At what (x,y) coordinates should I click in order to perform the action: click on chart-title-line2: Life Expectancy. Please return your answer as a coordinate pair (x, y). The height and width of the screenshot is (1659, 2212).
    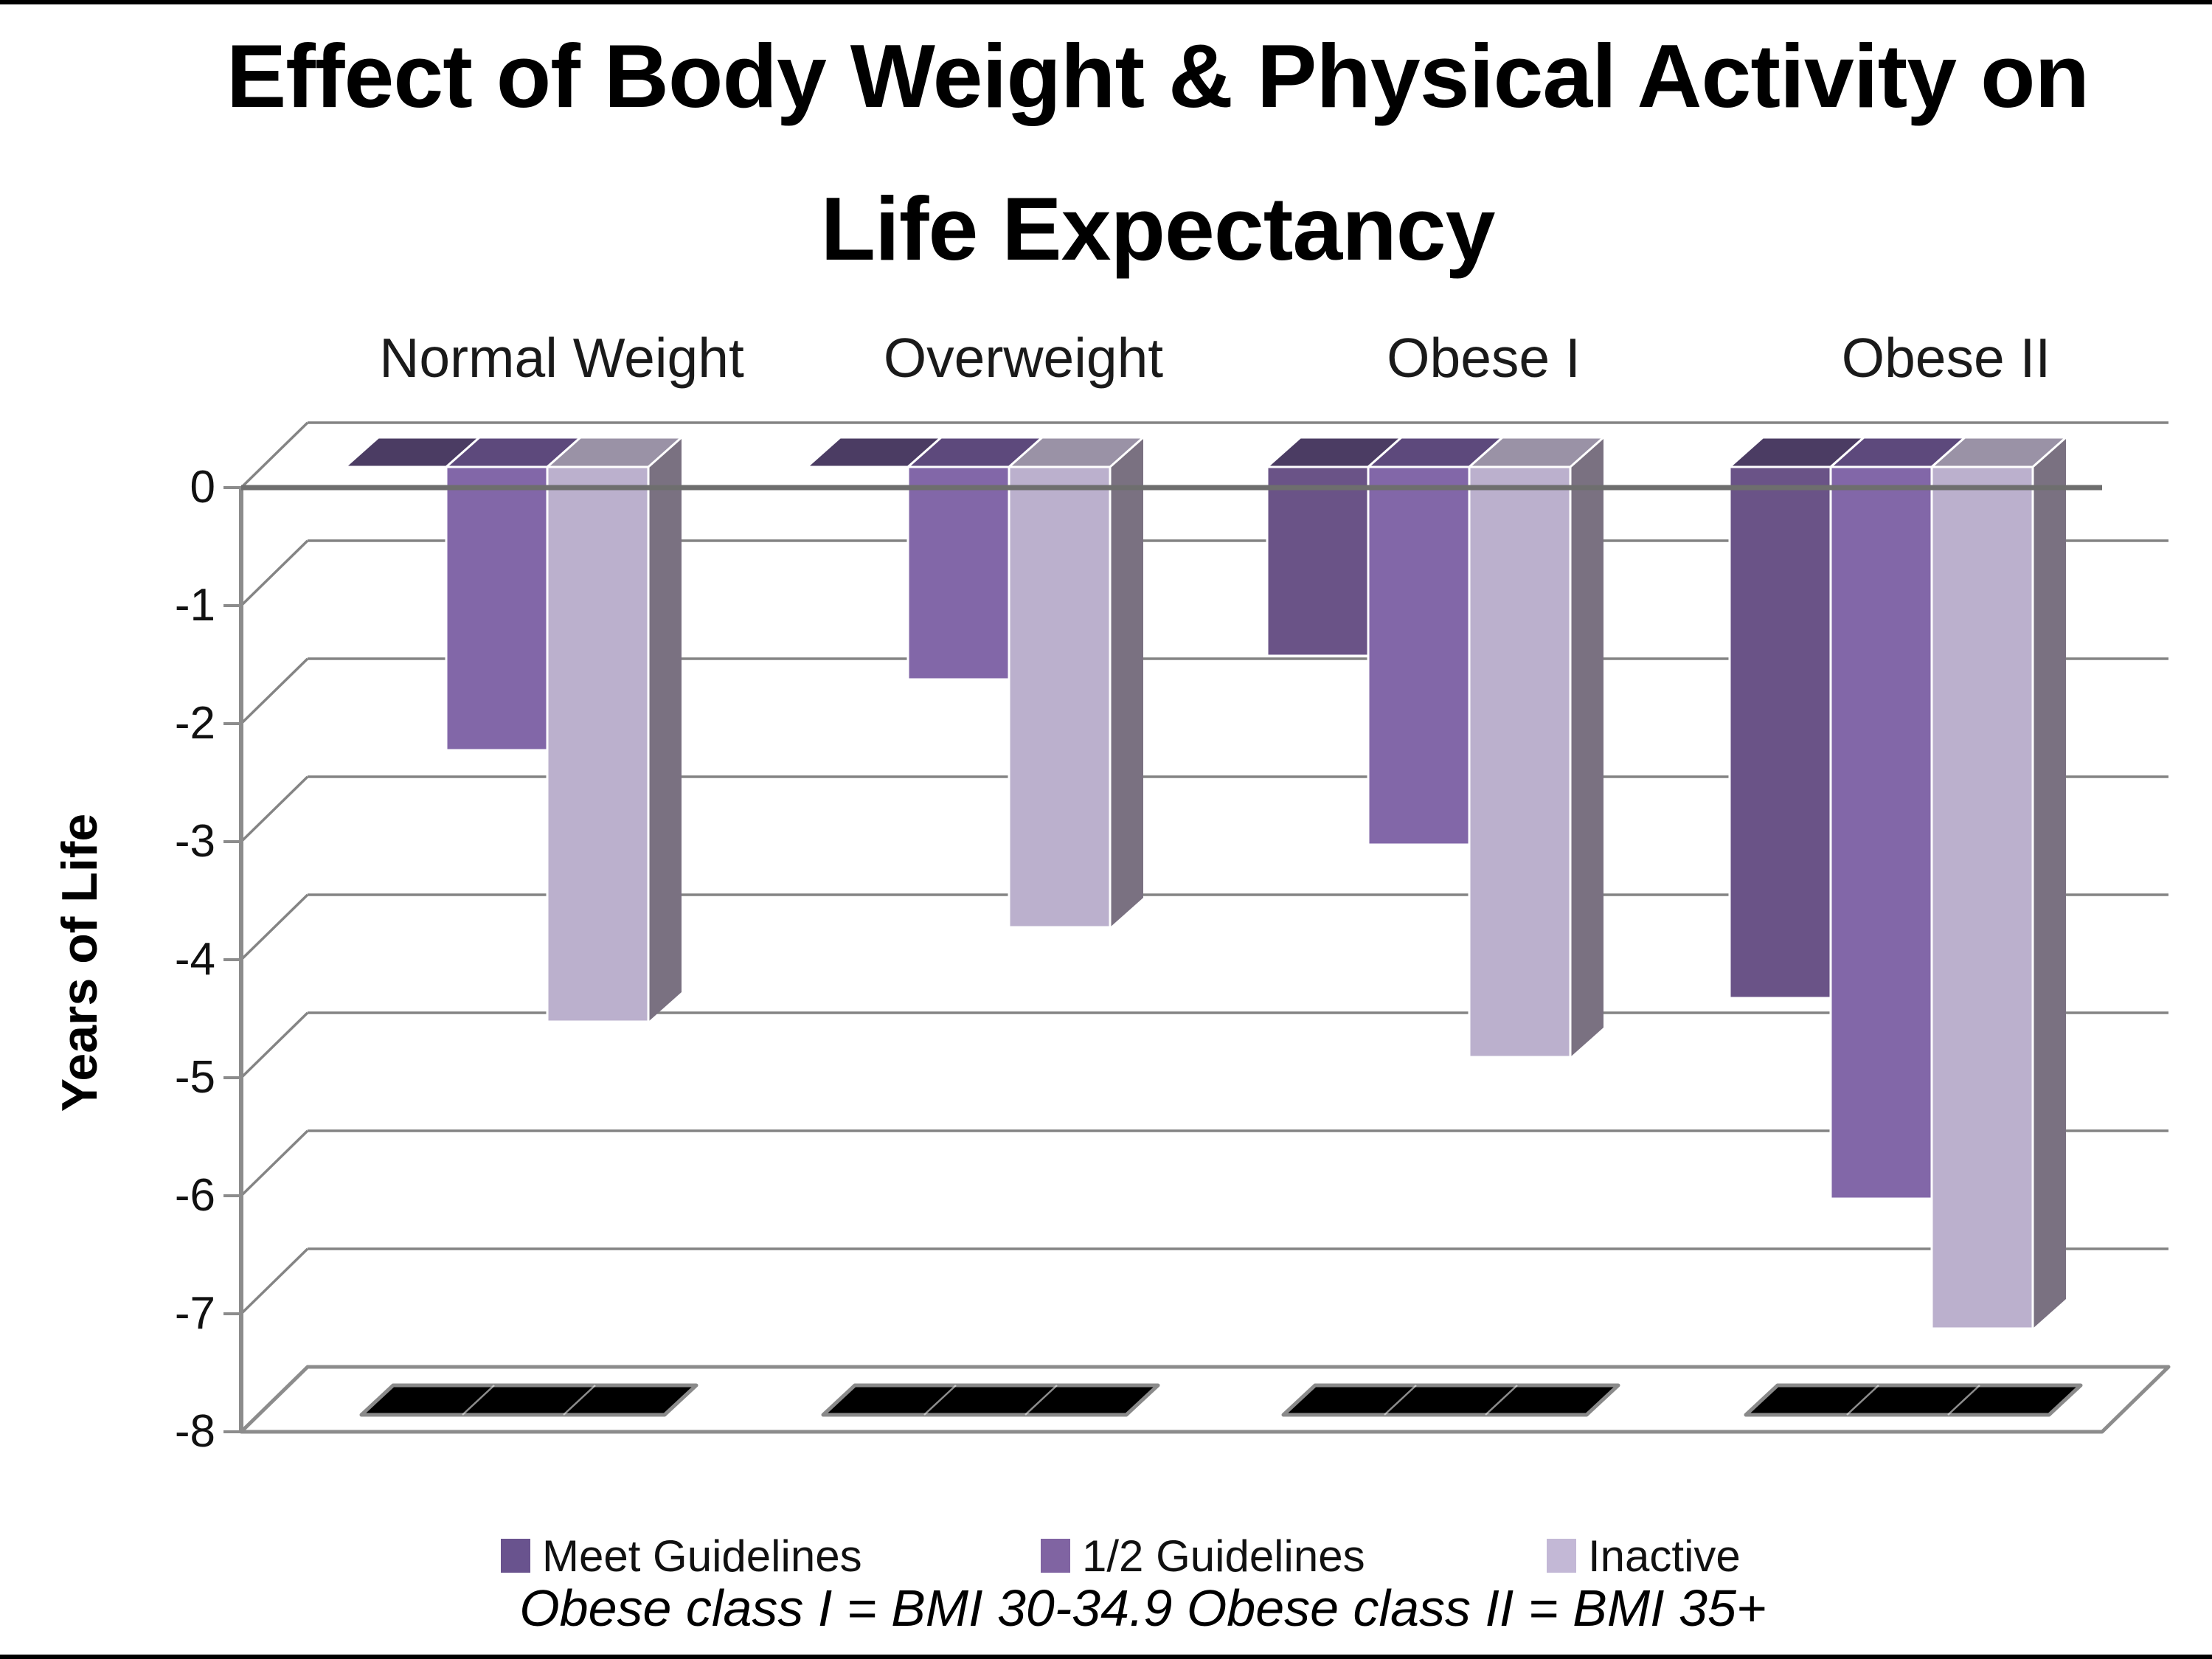
    Looking at the image, I should click on (1158, 229).